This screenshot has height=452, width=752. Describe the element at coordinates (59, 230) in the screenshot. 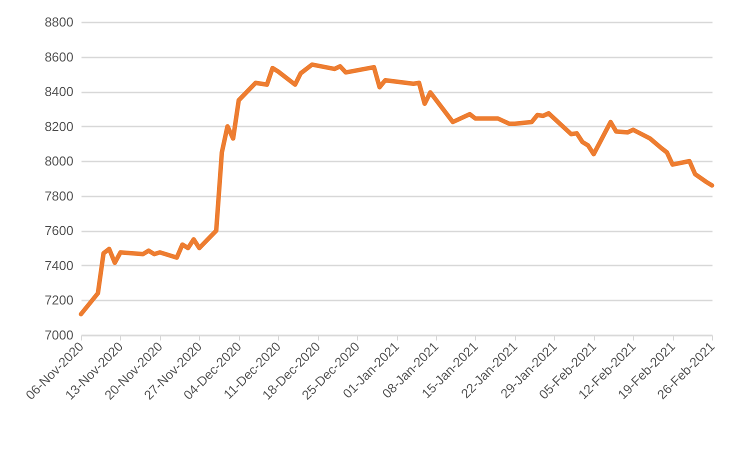

I see `y-tick-label: 7600` at that location.